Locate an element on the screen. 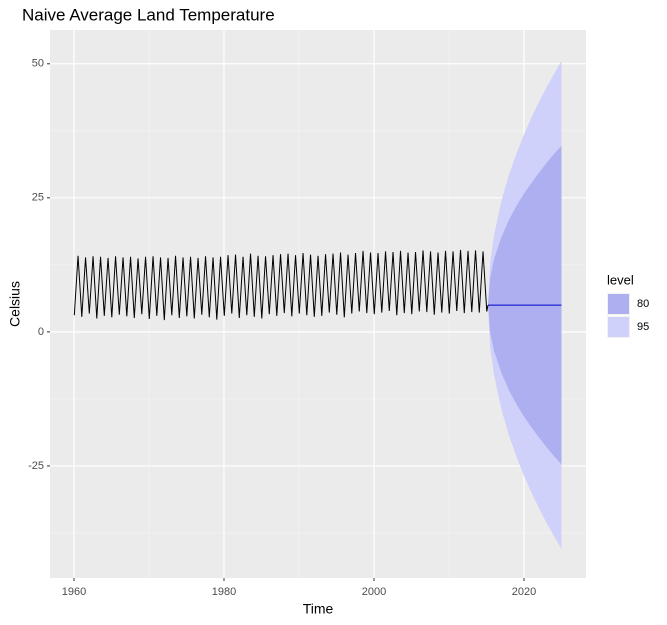 Image resolution: width=667 pixels, height=625 pixels. y-axis-title: Celsius is located at coordinates (15, 304).